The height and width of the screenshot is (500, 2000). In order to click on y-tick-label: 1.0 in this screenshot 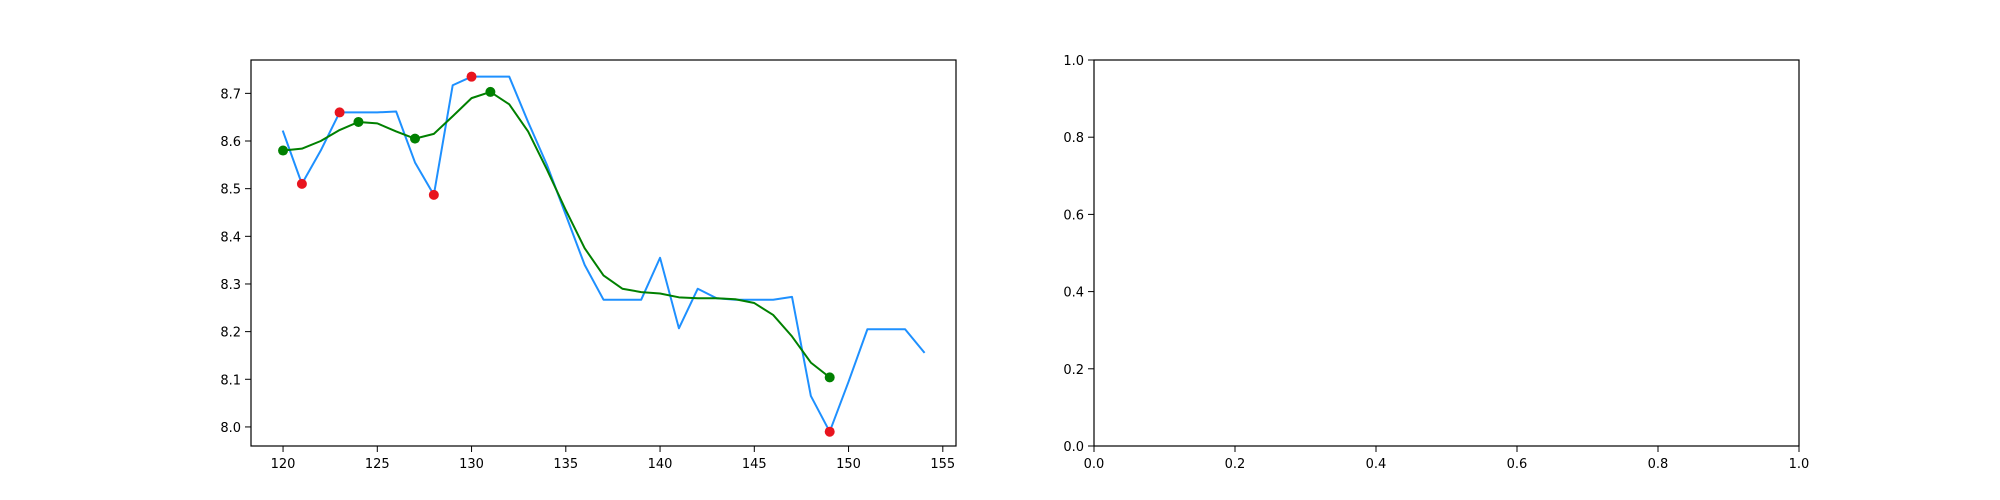, I will do `click(1073, 61)`.